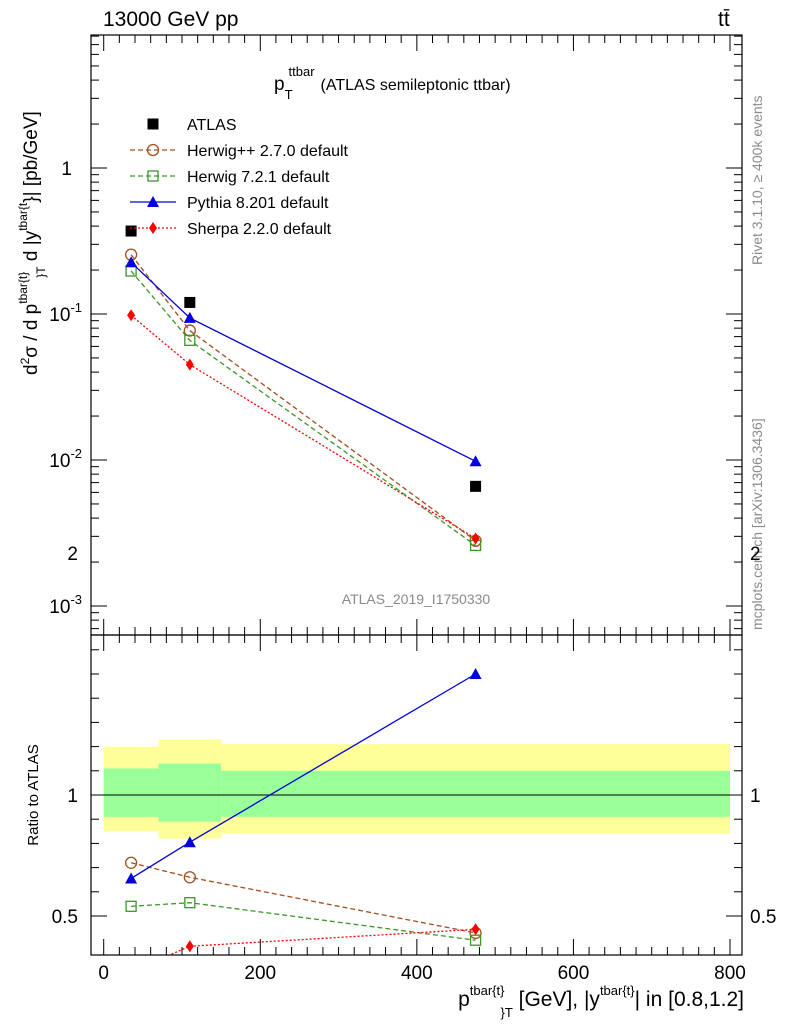 This screenshot has height=1024, width=786. I want to click on x-label-p: p, so click(464, 999).